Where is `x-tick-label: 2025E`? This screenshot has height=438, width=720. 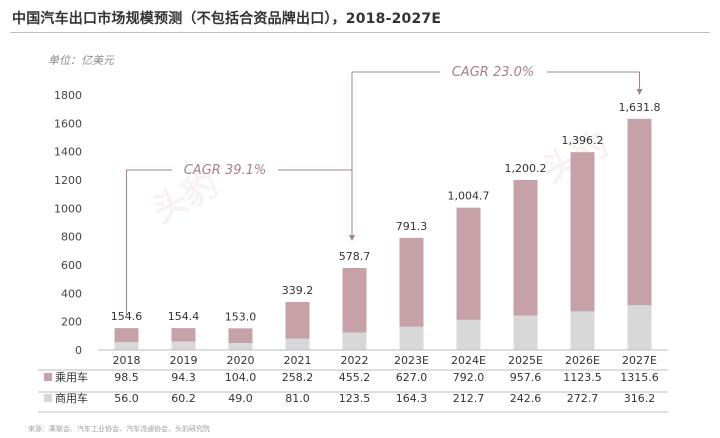 x-tick-label: 2025E is located at coordinates (525, 360).